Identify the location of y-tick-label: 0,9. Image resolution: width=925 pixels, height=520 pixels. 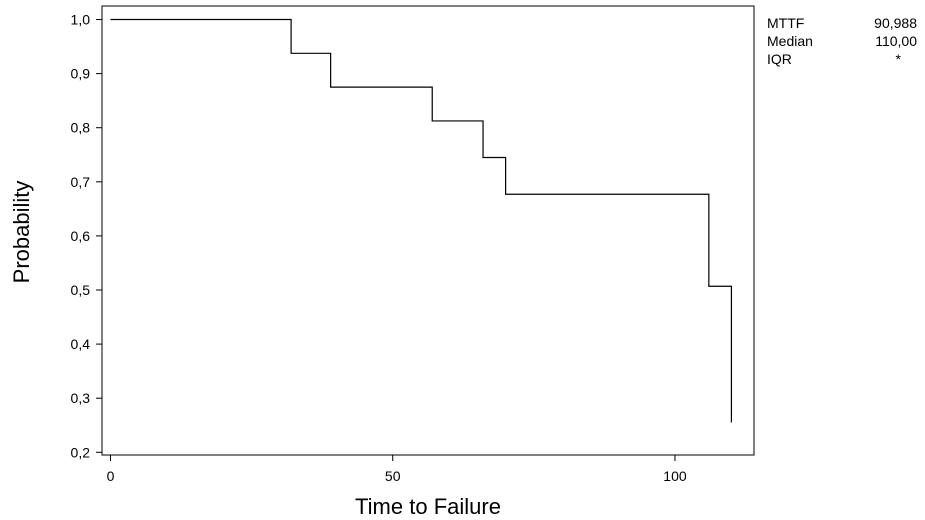
(81, 74).